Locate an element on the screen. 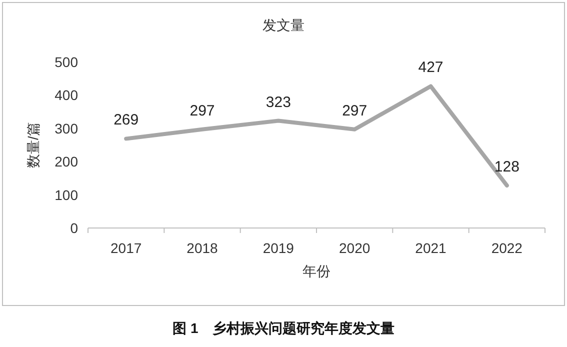 Image resolution: width=567 pixels, height=347 pixels. caption: 图 1 乡村振兴问题研究年度发文量 is located at coordinates (283, 328).